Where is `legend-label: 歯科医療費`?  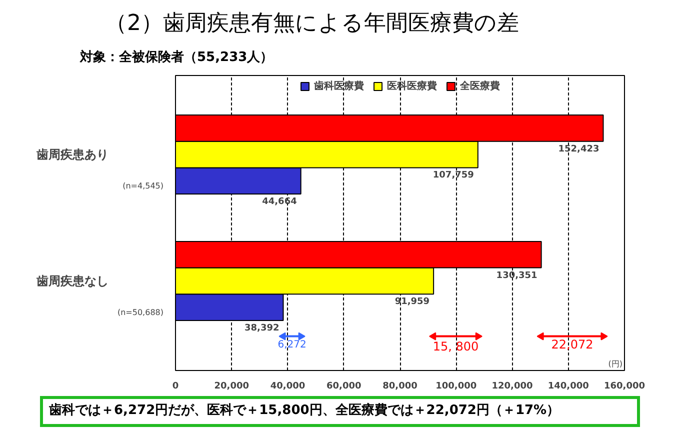 legend-label: 歯科医療費 is located at coordinates (339, 86).